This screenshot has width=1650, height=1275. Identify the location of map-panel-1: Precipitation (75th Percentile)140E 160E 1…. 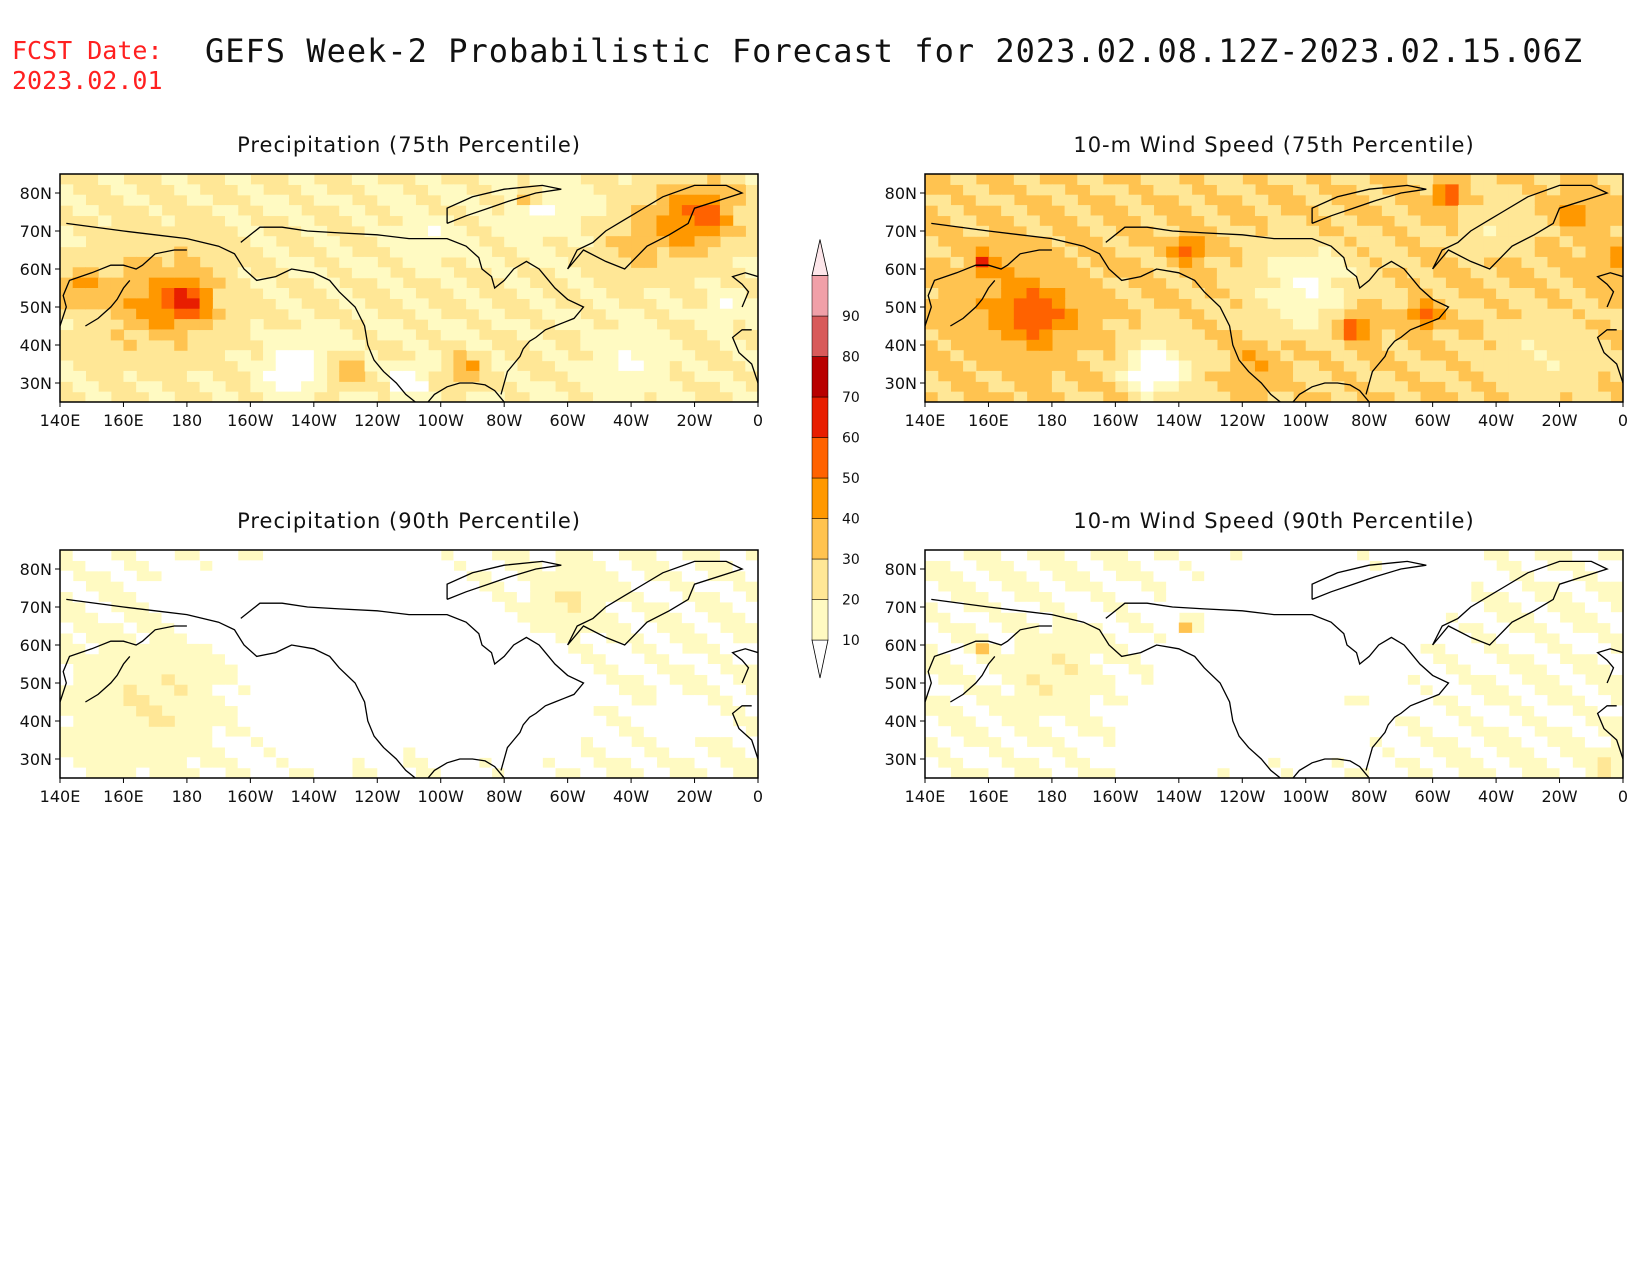
(391, 281).